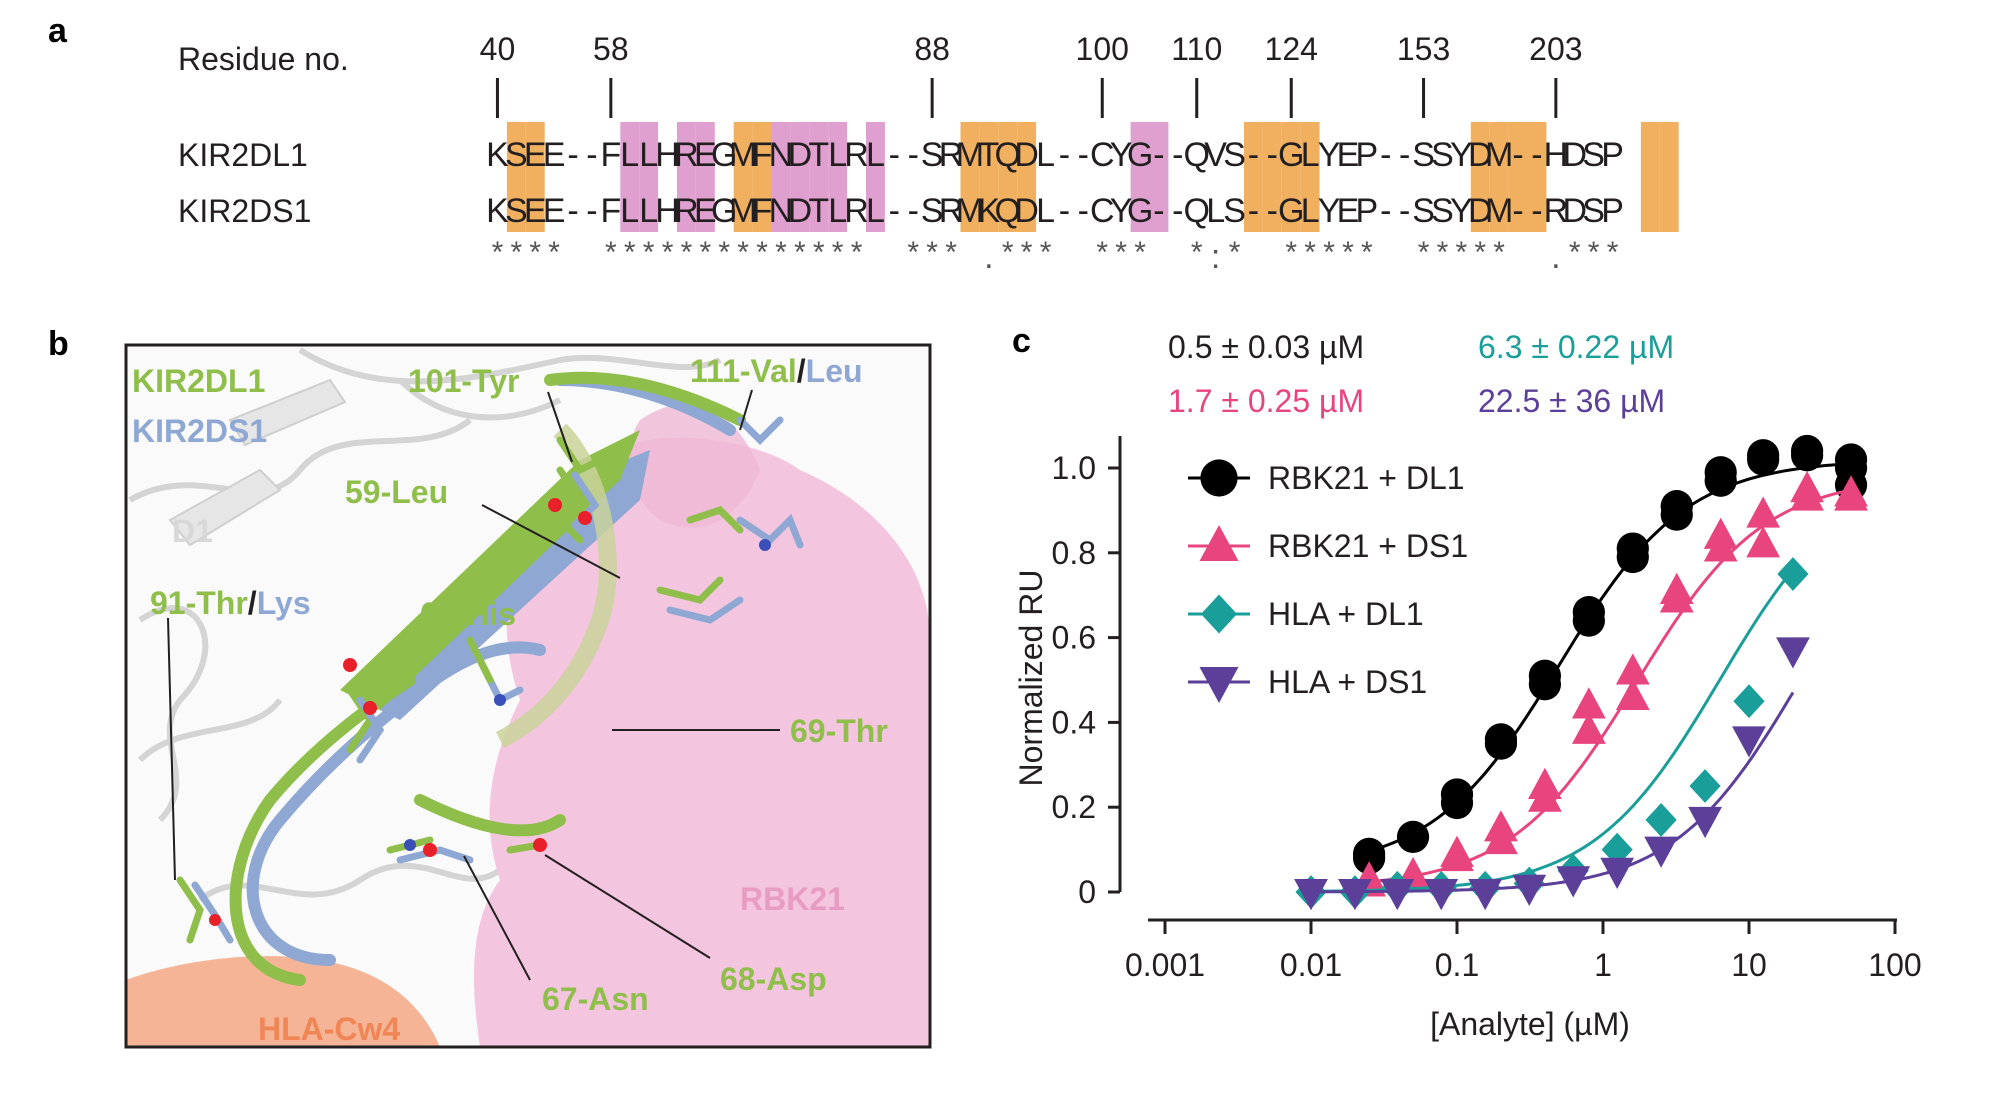 This screenshot has width=2000, height=1100. Describe the element at coordinates (1328, 581) in the screenshot. I see `chart-legend: RBK21 + DL1 RBK21 + DS1 HLA + DL1 HLA + DS1` at that location.